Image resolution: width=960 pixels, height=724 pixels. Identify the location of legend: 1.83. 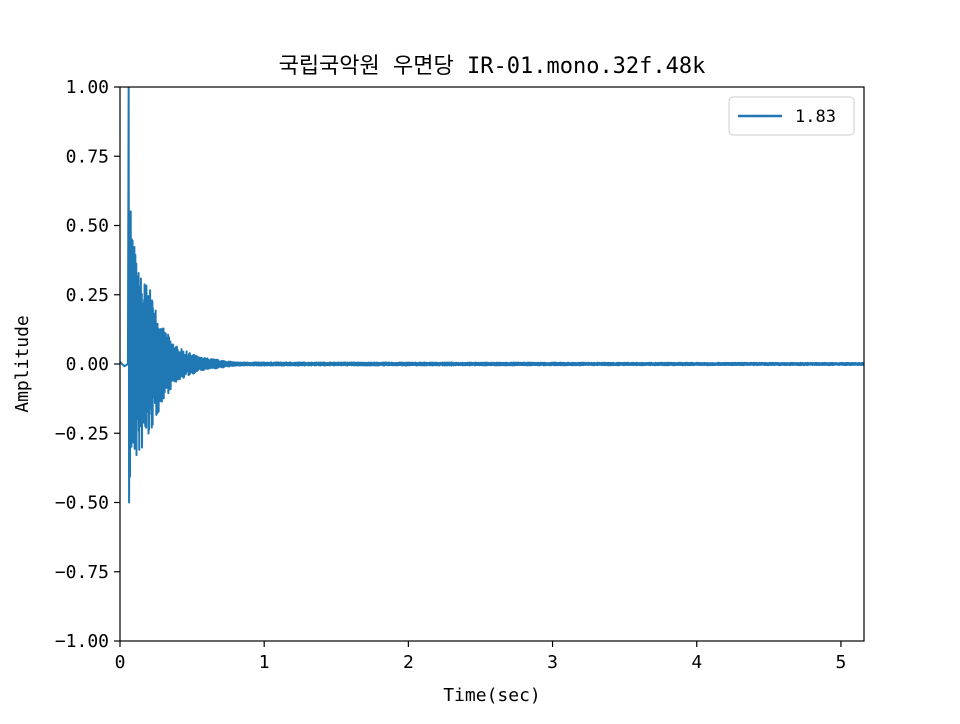
(791, 116).